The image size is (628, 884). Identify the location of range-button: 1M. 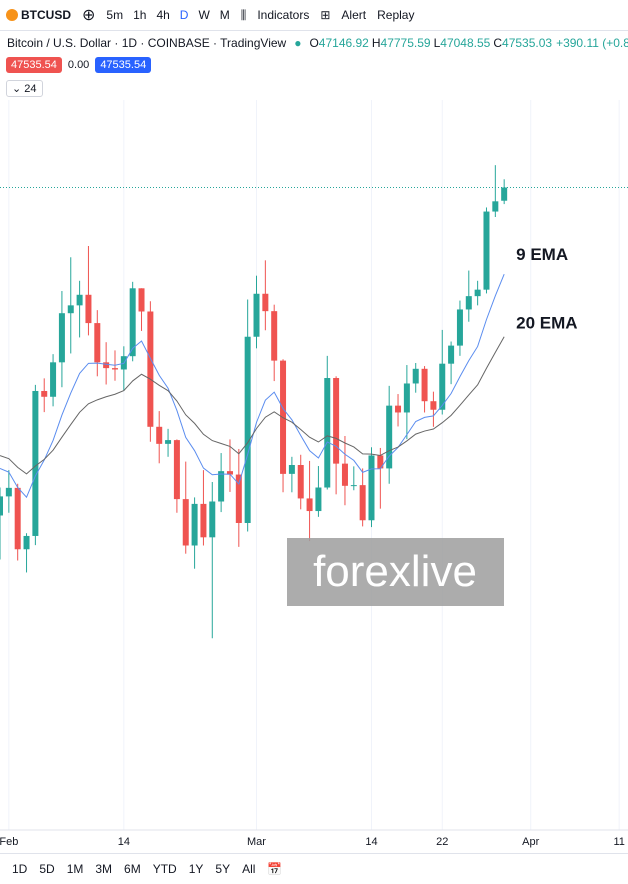
(75, 869).